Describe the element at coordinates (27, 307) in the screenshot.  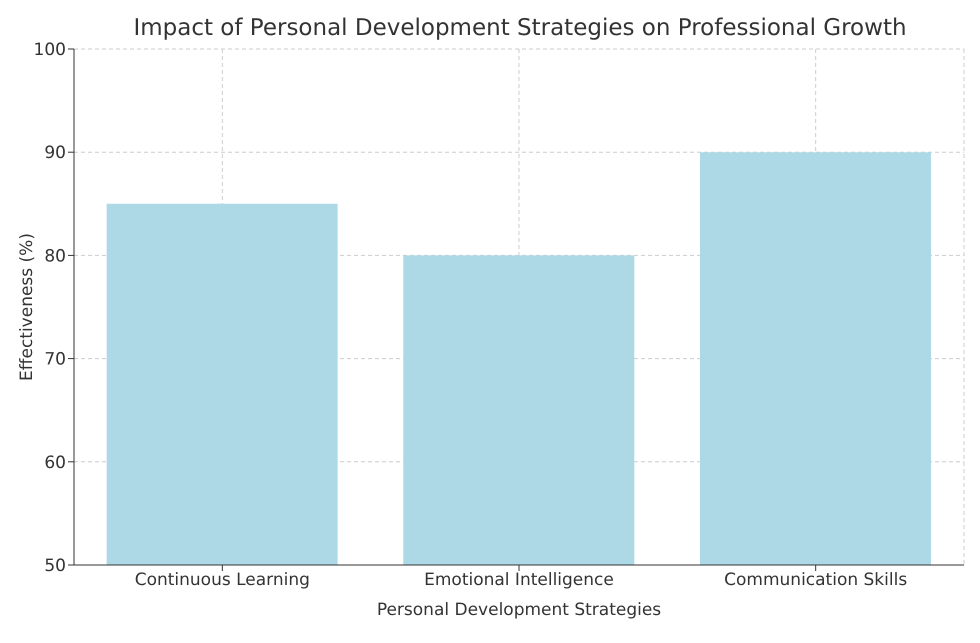
I see `y-axis-title: Effectiveness (%)` at that location.